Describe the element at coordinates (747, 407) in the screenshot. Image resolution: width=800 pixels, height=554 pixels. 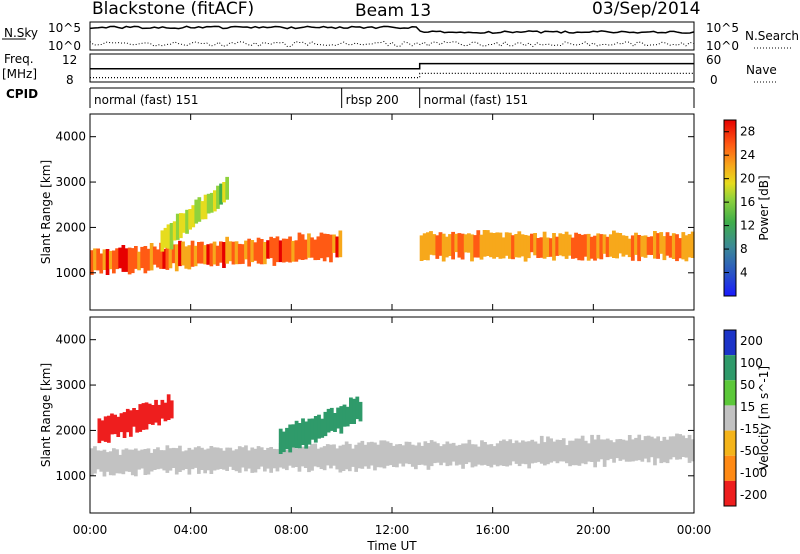
I see `velocity-colorbar-tick: 15` at that location.